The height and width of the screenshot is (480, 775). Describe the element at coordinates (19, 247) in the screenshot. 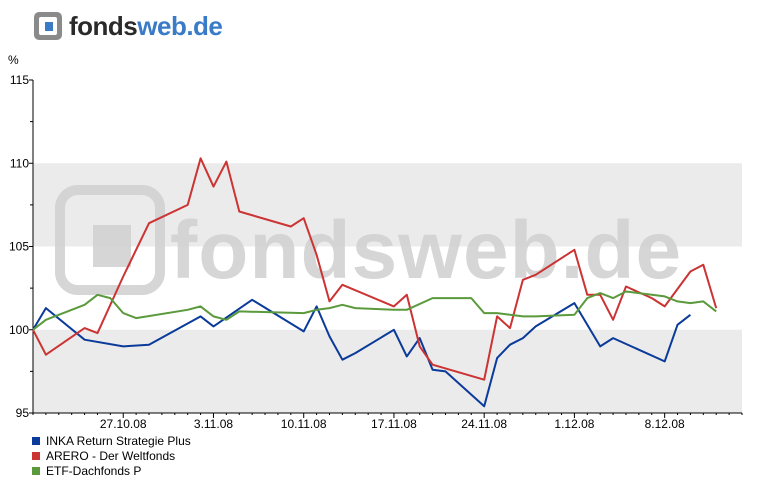

I see `y-tick-label: 105` at that location.